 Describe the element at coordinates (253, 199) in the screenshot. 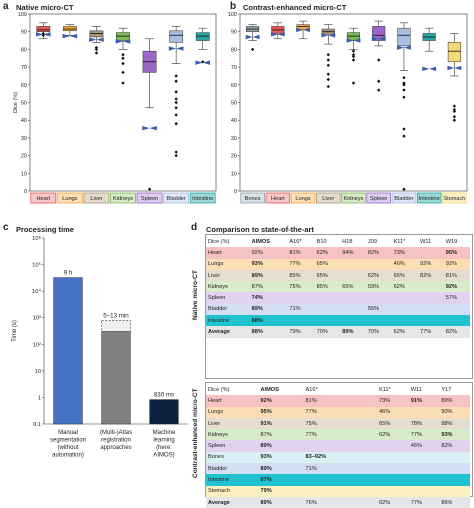

I see `category-label: Bones` at that location.